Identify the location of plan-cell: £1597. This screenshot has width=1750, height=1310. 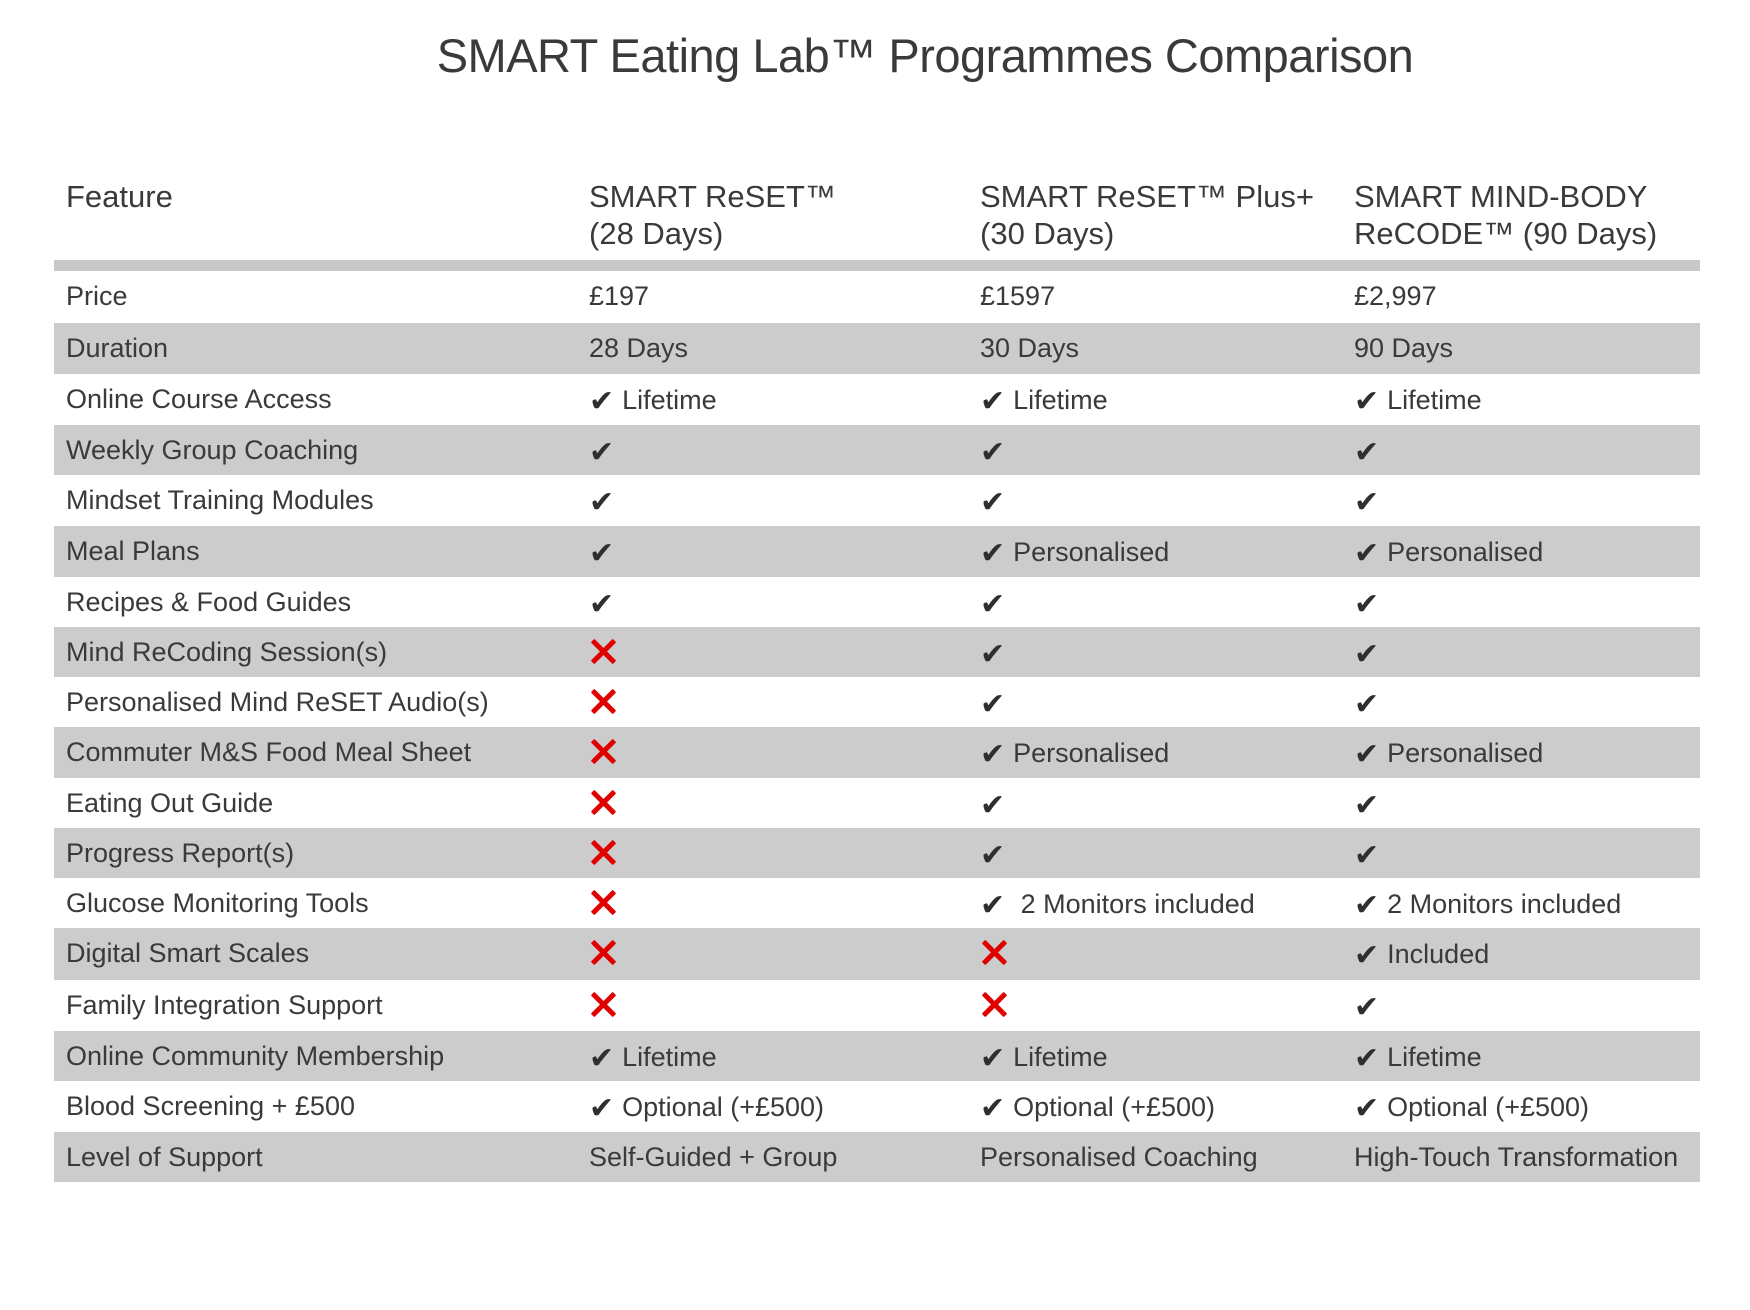
(1017, 296).